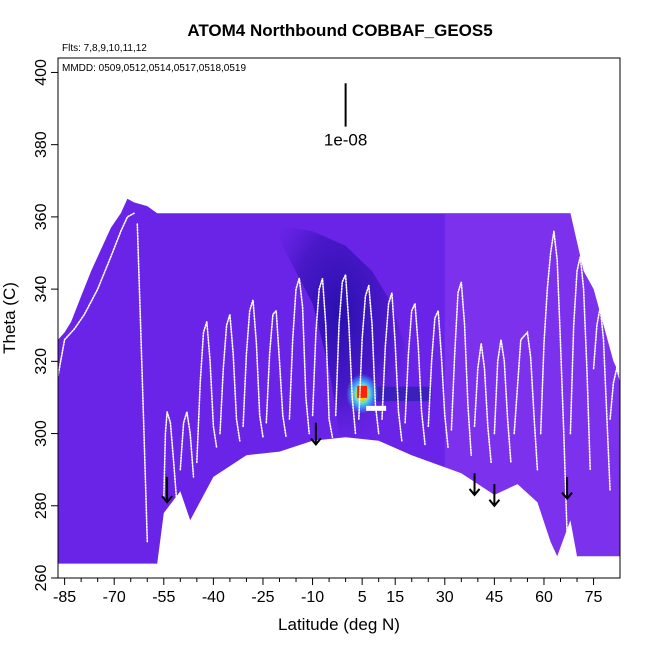 The image size is (650, 650). Describe the element at coordinates (345, 140) in the screenshot. I see `scale-label: 1e-08` at that location.